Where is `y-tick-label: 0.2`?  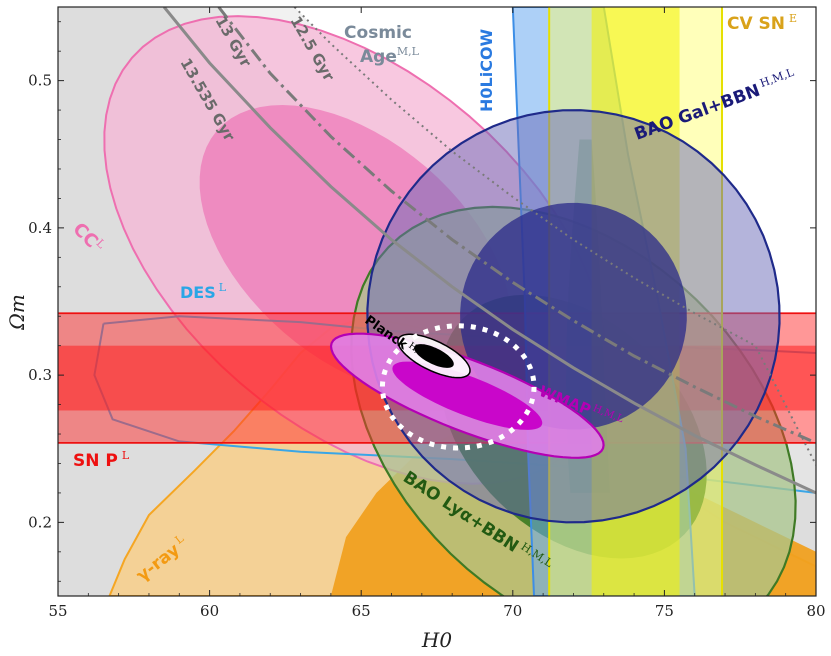 y-tick-label: 0.2 is located at coordinates (40, 522).